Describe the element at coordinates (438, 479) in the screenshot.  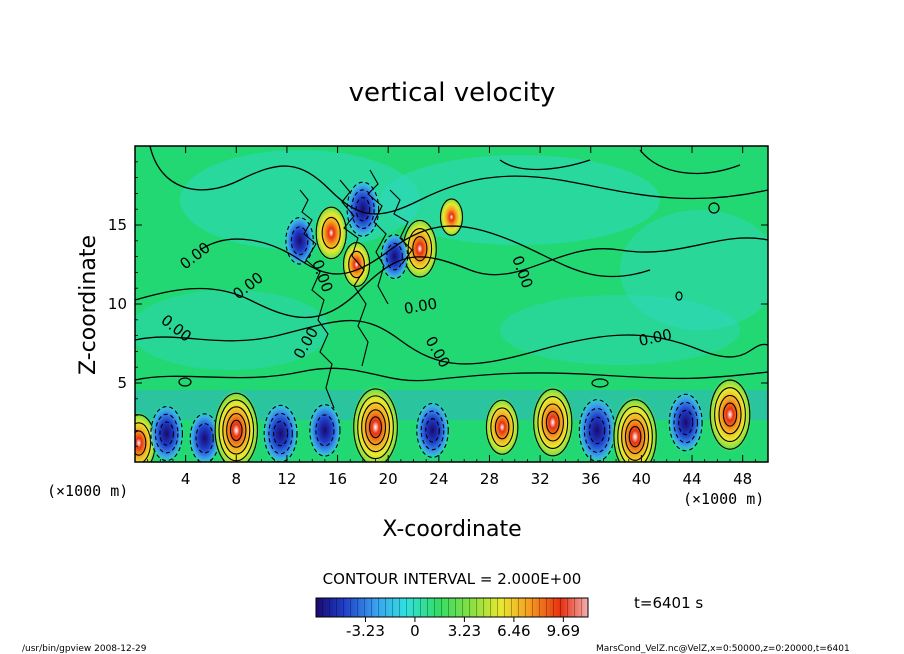
I see `x-tick-label: 24` at that location.